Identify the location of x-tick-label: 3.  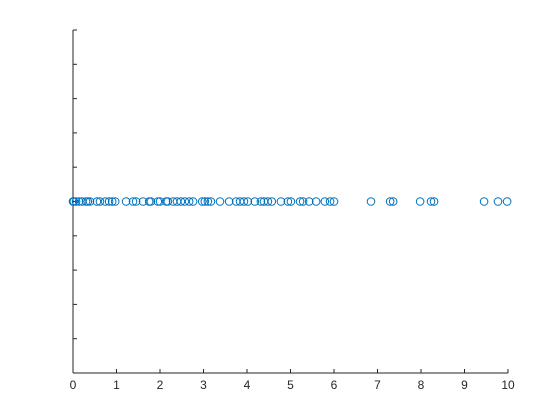
(203, 385).